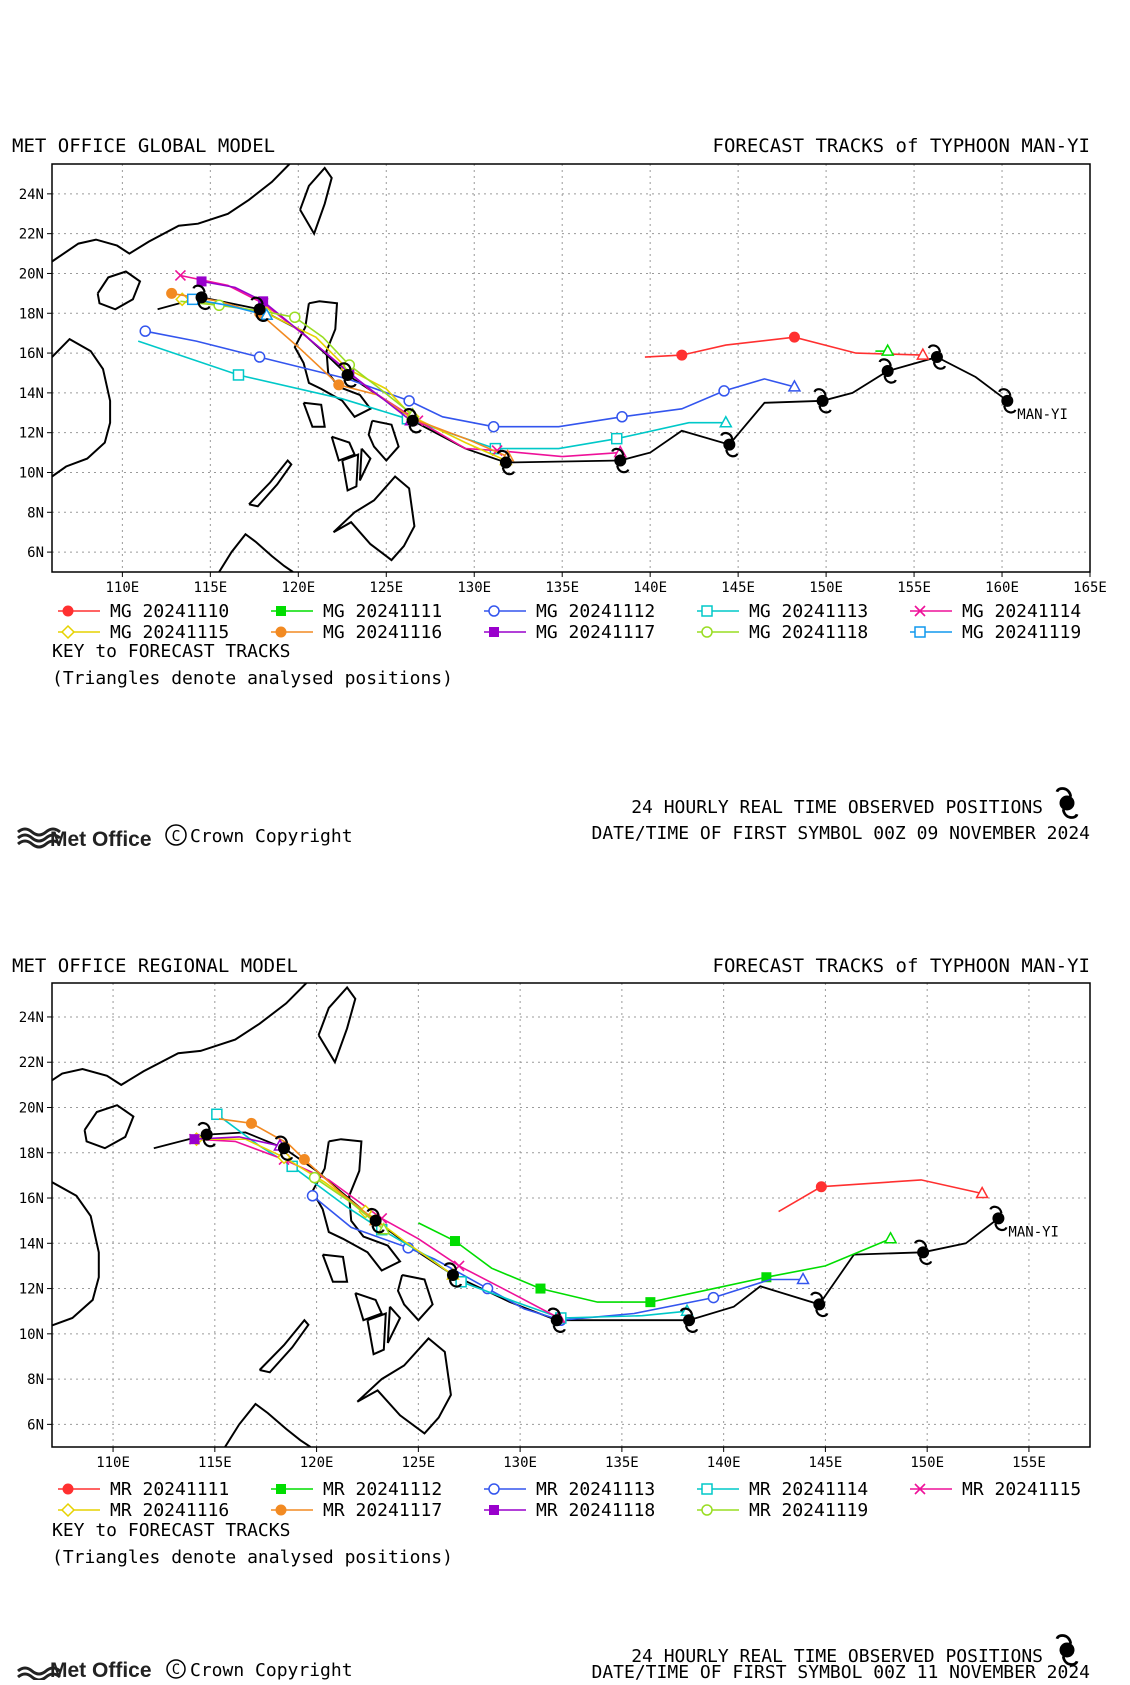 This screenshot has height=1685, width=1130. Describe the element at coordinates (259, 1670) in the screenshot. I see `copyright: C Crown Copyright` at that location.